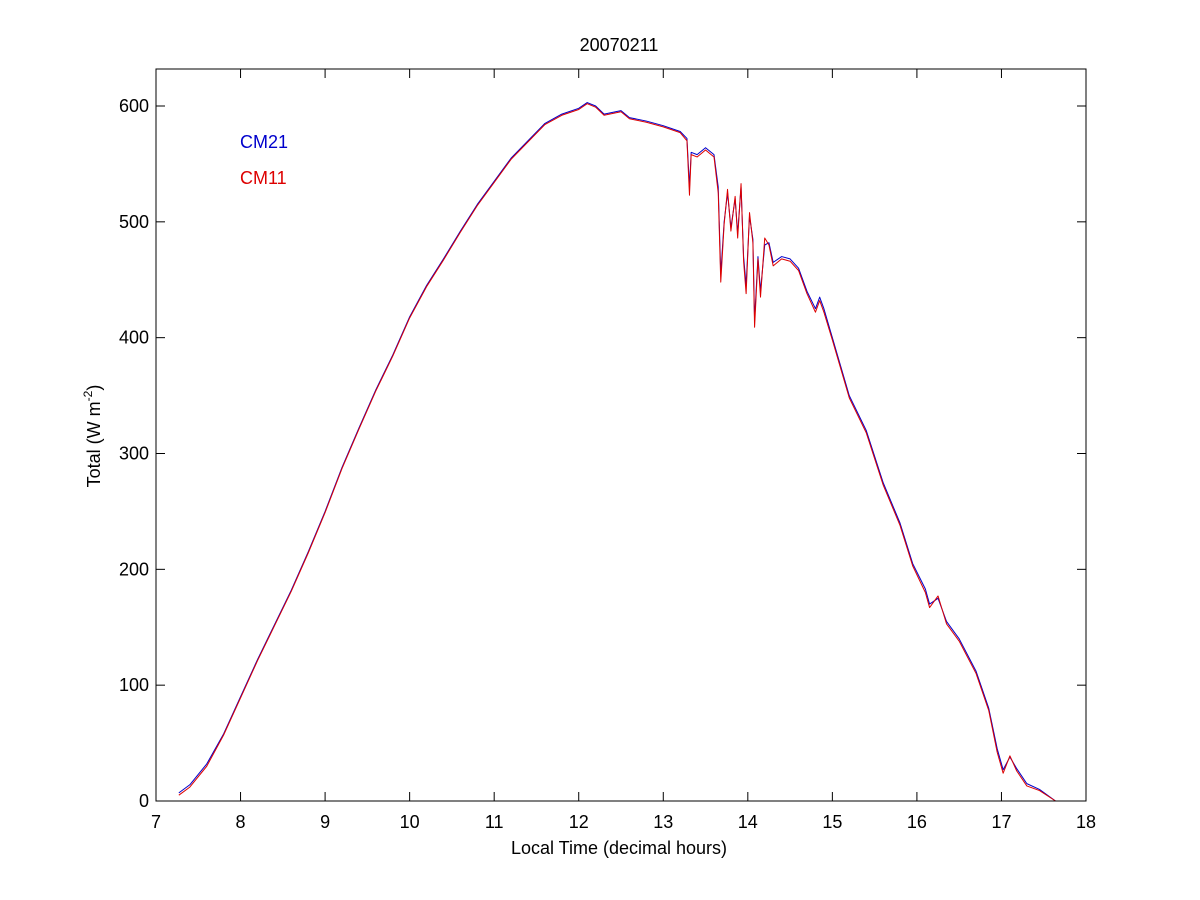 The image size is (1200, 900). I want to click on x-tick-label: 14, so click(748, 822).